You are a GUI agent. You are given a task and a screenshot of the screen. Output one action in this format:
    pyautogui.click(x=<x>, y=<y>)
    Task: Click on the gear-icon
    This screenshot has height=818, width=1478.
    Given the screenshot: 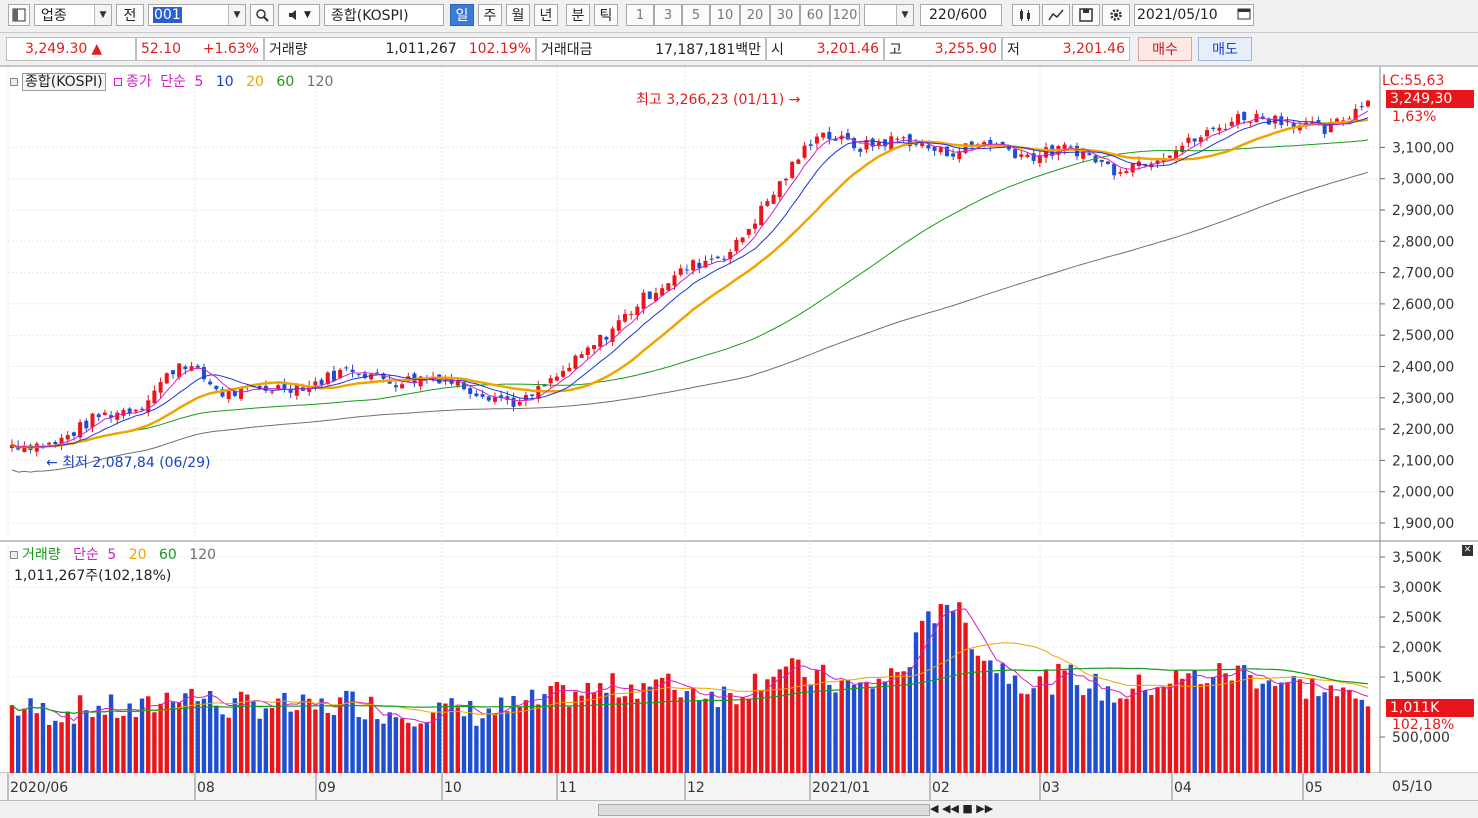 What is the action you would take?
    pyautogui.click(x=1116, y=15)
    